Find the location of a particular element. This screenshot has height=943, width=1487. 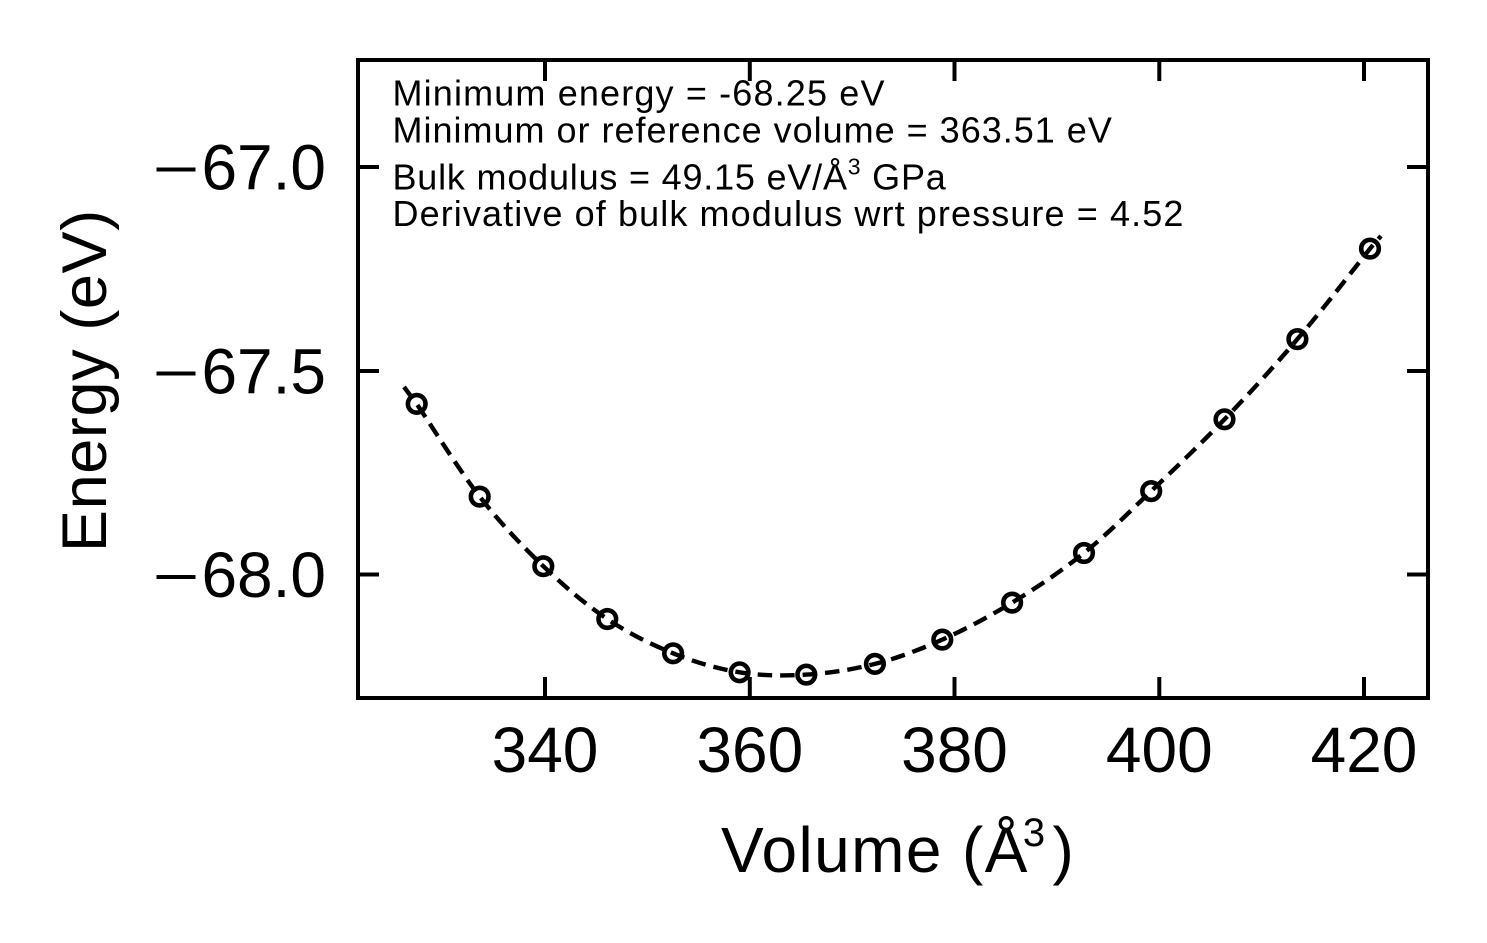

svg-text: Energy (eV) is located at coordinates (85, 380).